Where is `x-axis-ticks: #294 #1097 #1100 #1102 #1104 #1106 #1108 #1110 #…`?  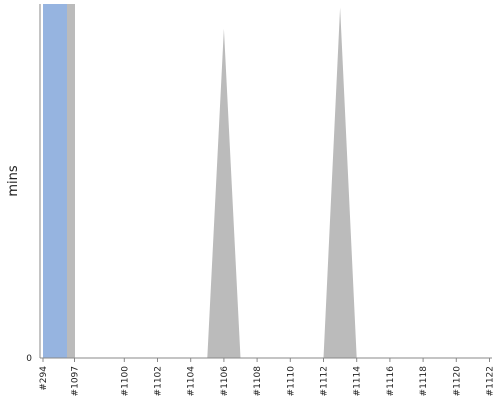 x-axis-ticks: #294 #1097 #1100 #1102 #1104 #1106 #1108 #1110 #… is located at coordinates (267, 377).